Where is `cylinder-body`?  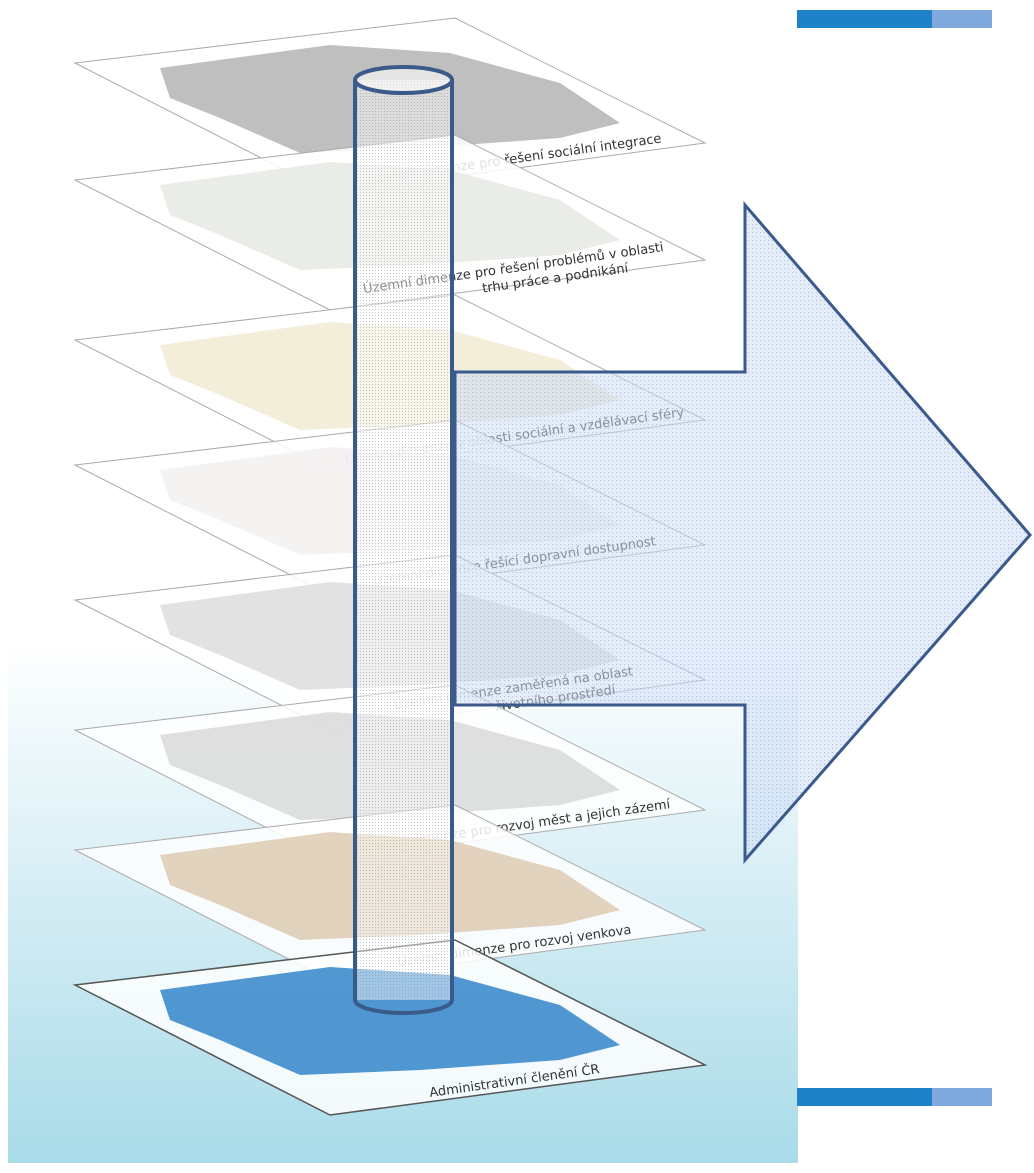 cylinder-body is located at coordinates (403, 540).